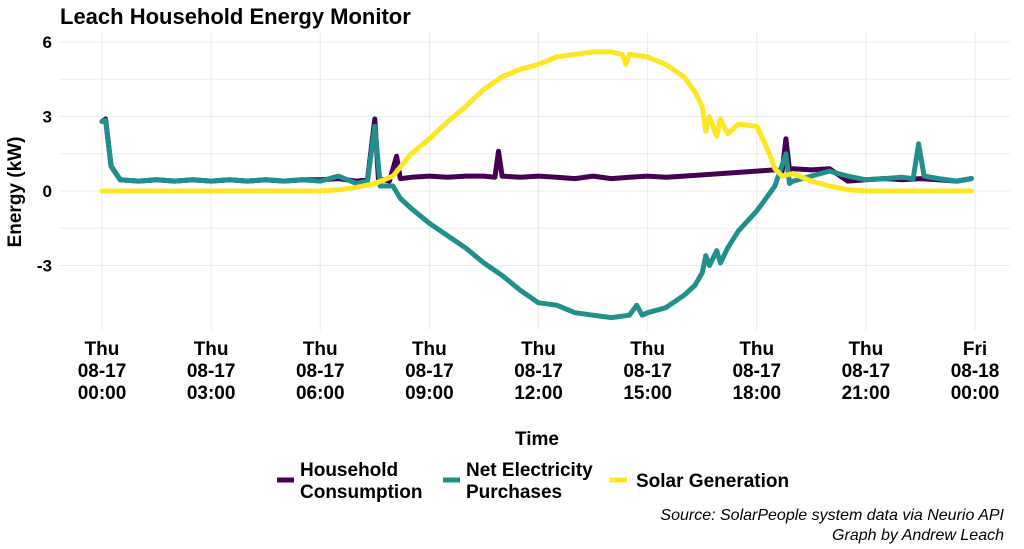 Image resolution: width=1024 pixels, height=549 pixels. What do you see at coordinates (756, 371) in the screenshot?
I see `x-tick-label: Thu 08-17 18:00` at bounding box center [756, 371].